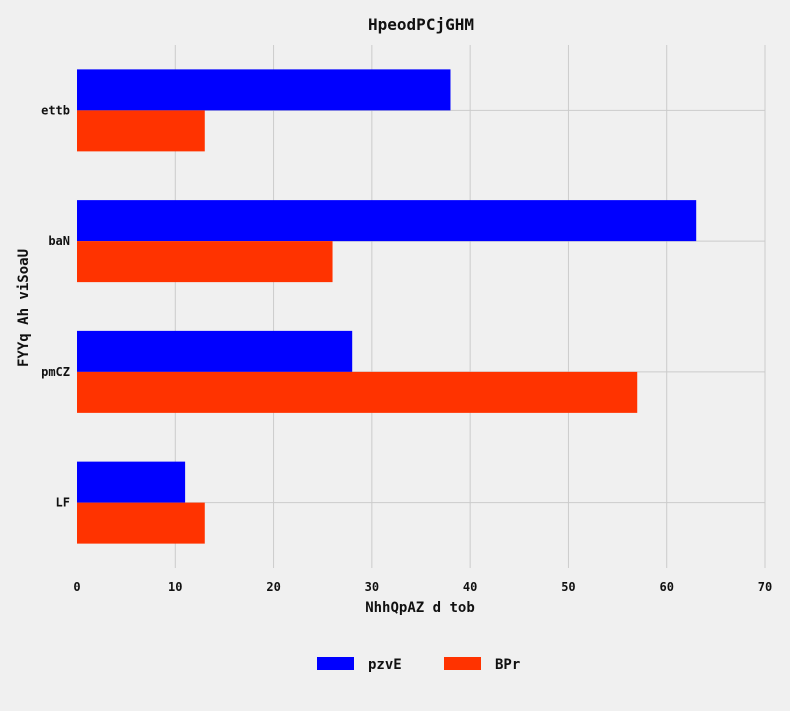  What do you see at coordinates (418, 665) in the screenshot?
I see `legend: pzvE BPr` at bounding box center [418, 665].